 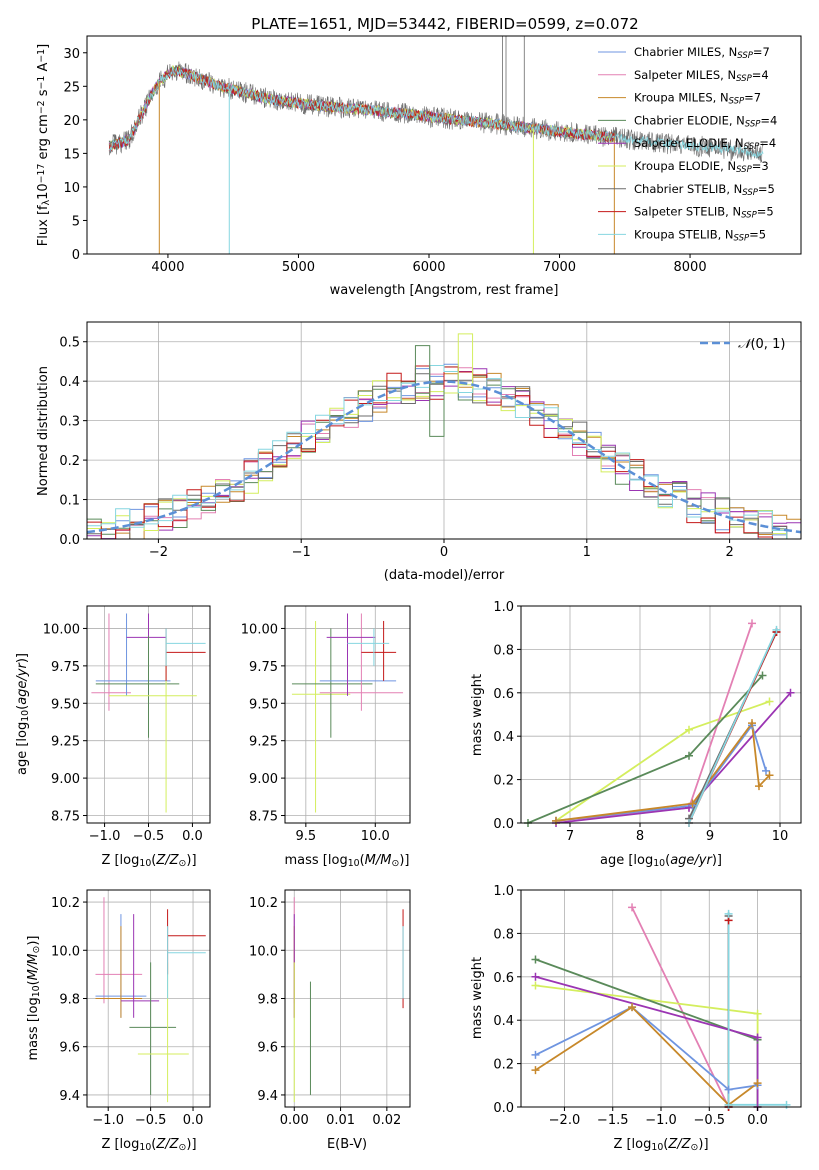 What do you see at coordinates (61, 629) in the screenshot?
I see `y-tick-label: 10.00` at bounding box center [61, 629].